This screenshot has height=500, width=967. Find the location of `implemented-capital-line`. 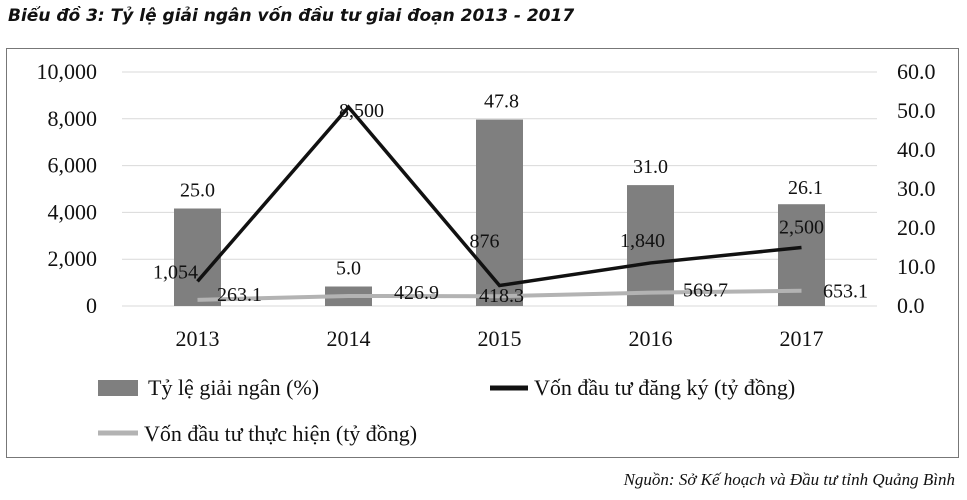

implemented-capital-line is located at coordinates (499, 295).